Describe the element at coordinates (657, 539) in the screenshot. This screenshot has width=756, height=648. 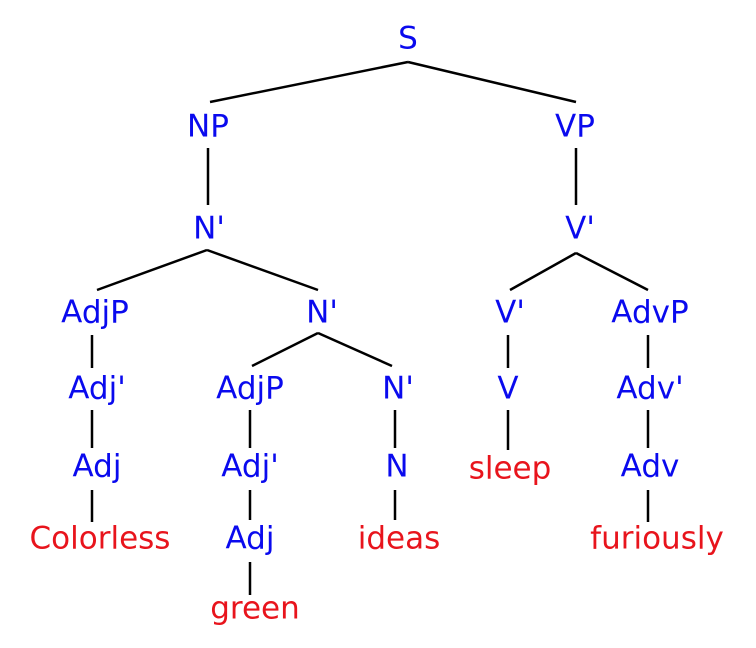
I see `word-label: furiously` at that location.